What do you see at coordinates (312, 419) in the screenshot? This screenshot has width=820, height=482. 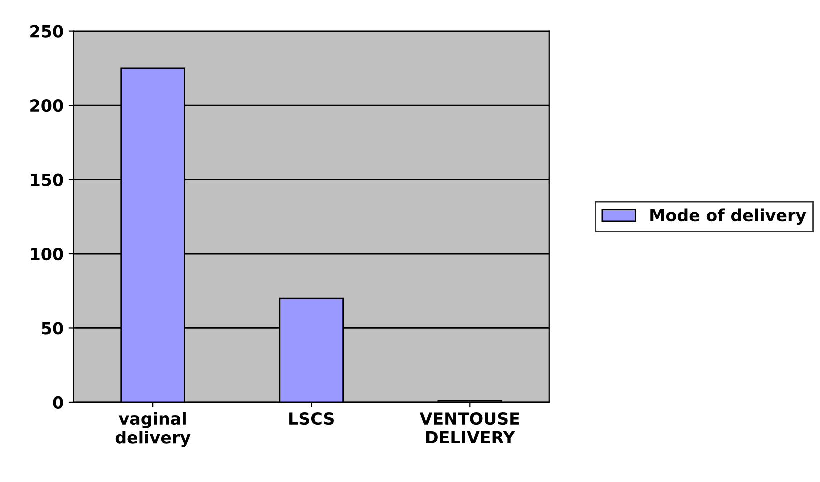 I see `x-tick-label: LSCS` at bounding box center [312, 419].